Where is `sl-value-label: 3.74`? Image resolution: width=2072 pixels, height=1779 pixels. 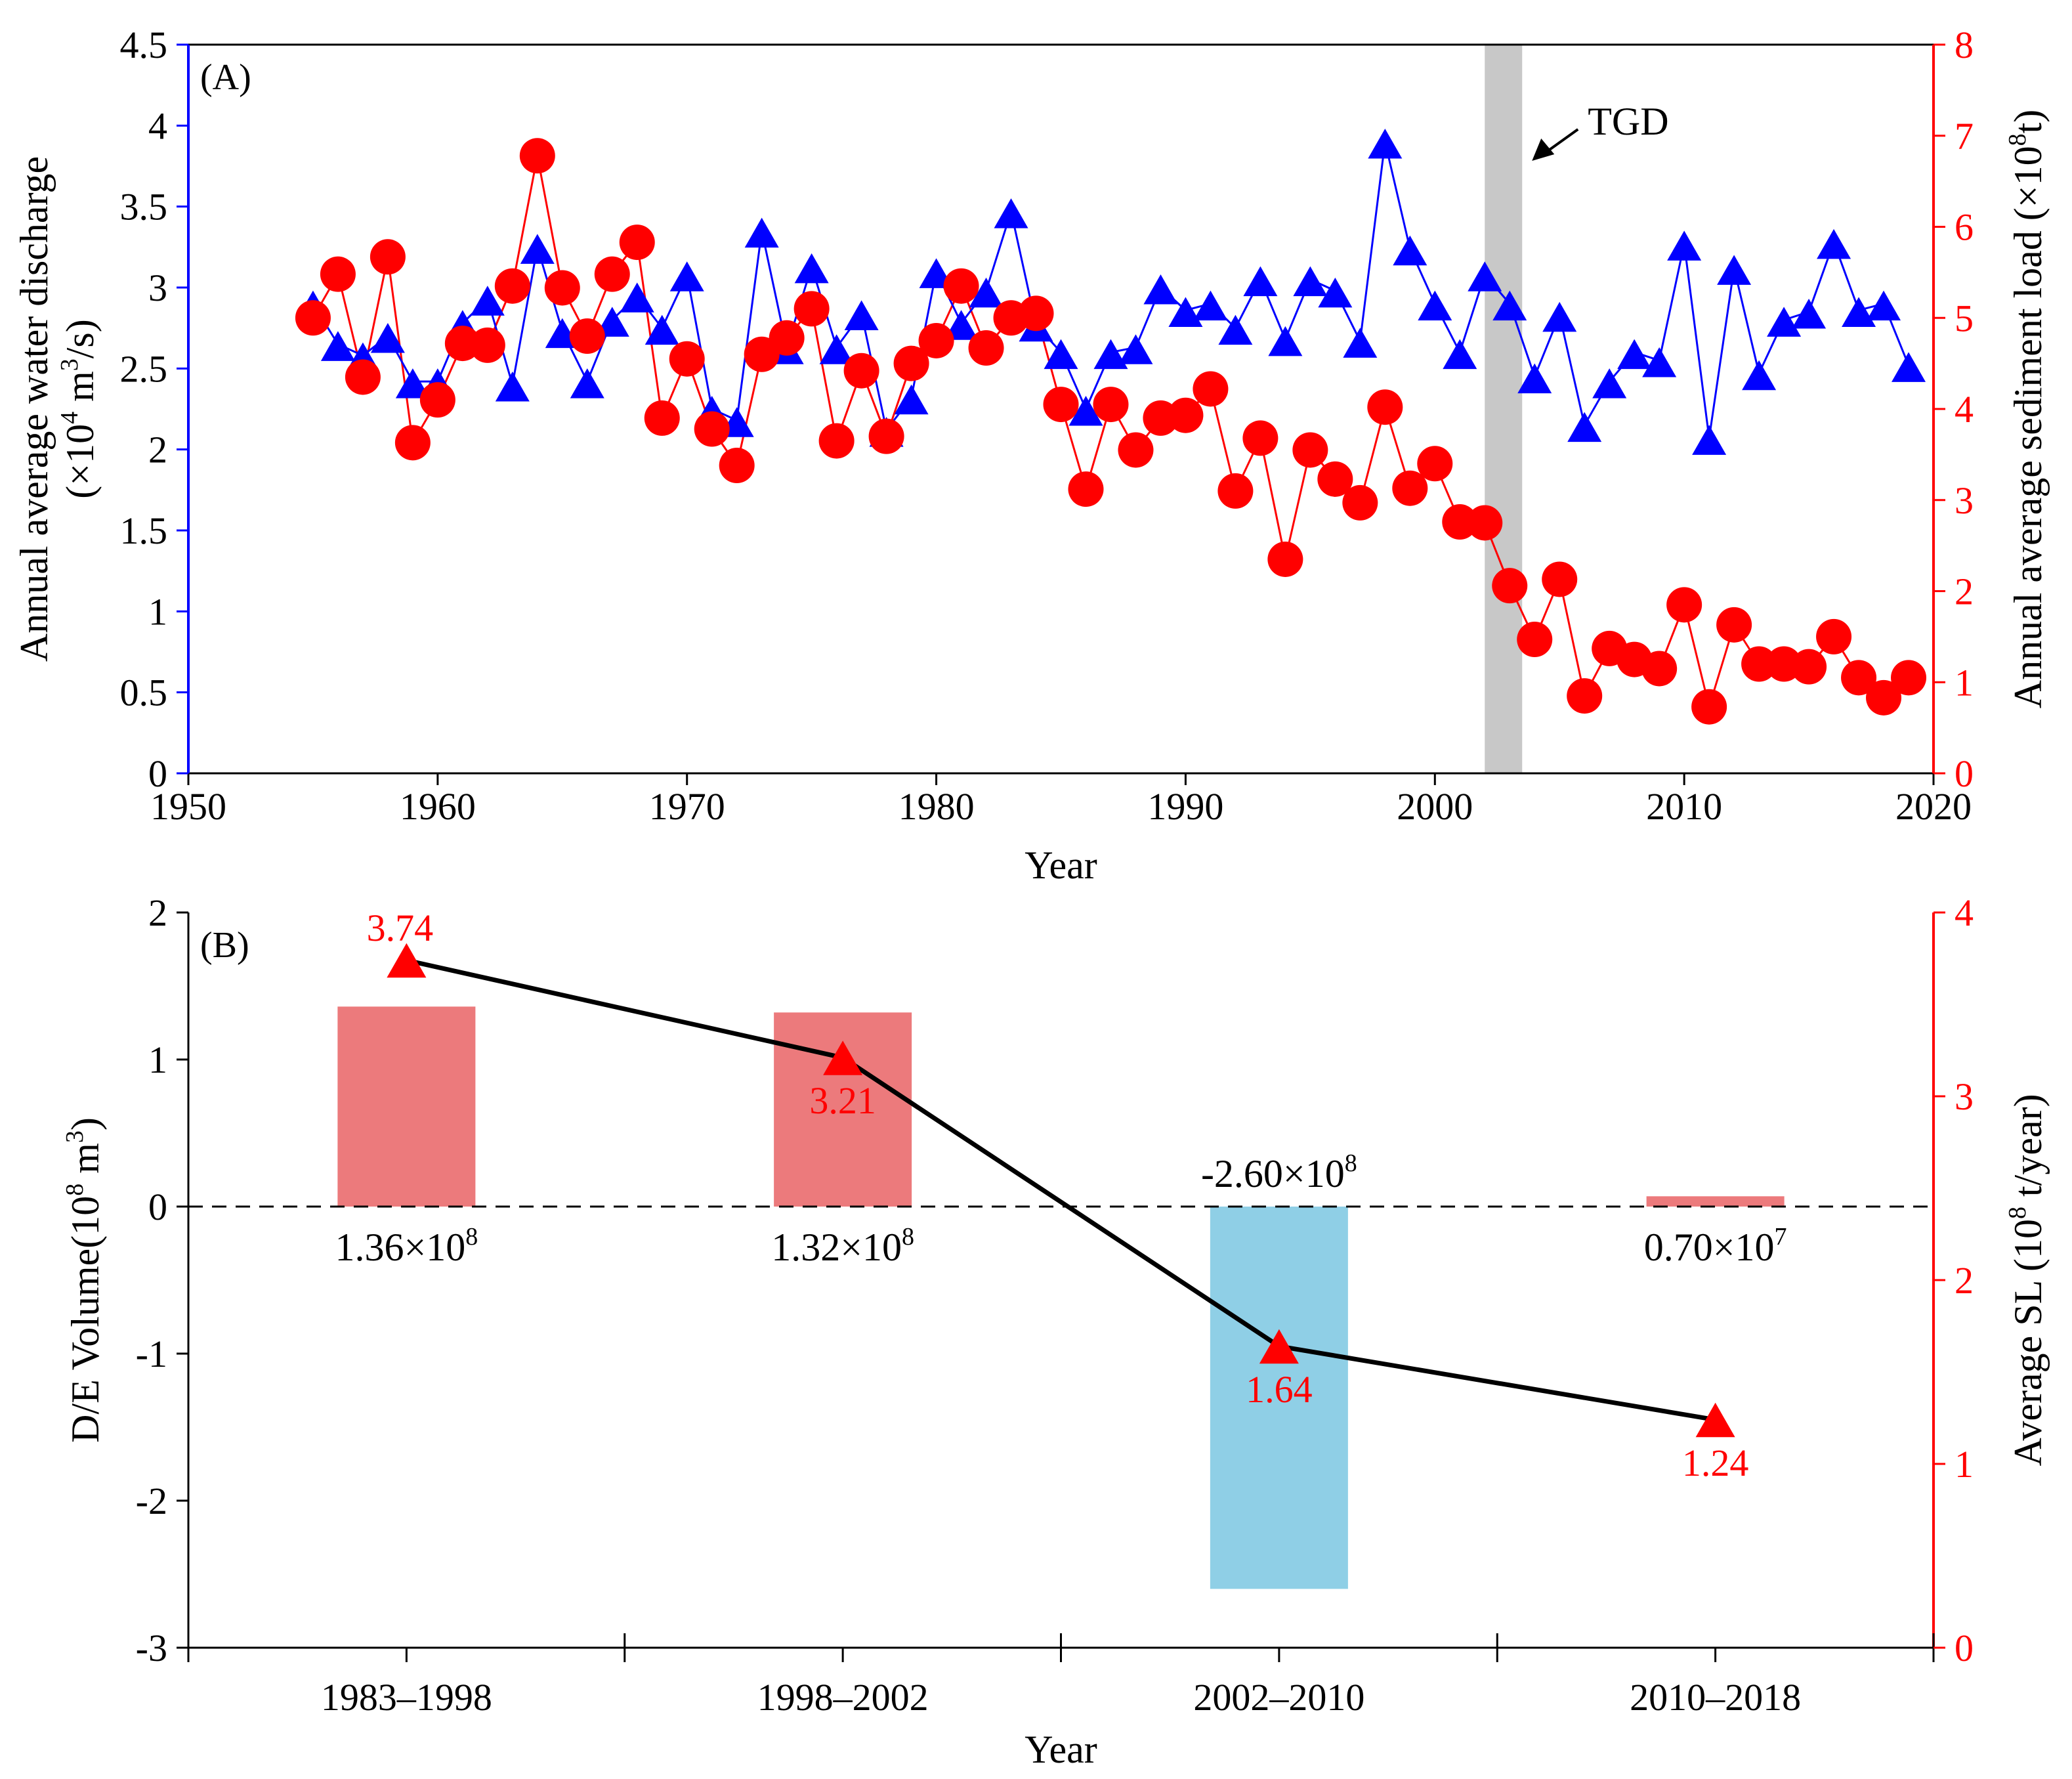 sl-value-label: 3.74 is located at coordinates (400, 928).